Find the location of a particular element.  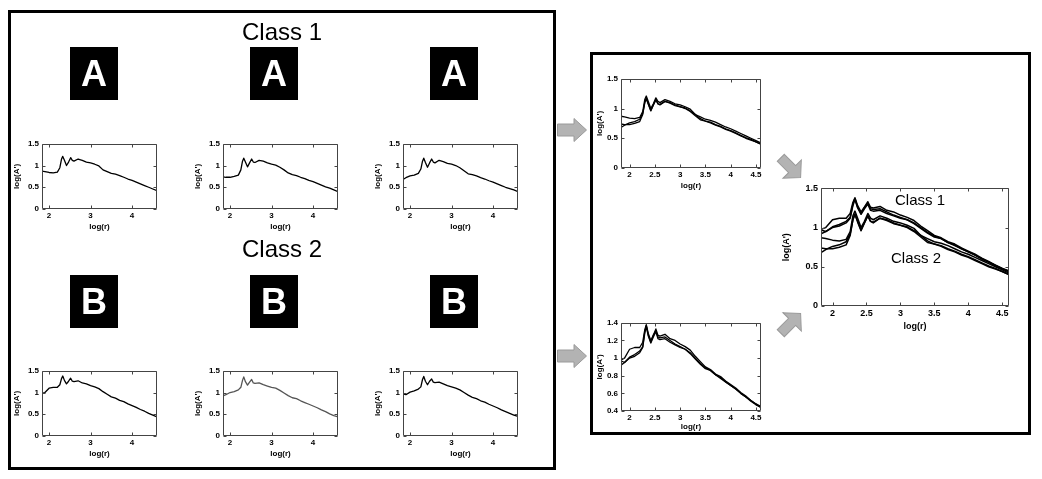

y-tick-label: 0.8 is located at coordinates (612, 375).